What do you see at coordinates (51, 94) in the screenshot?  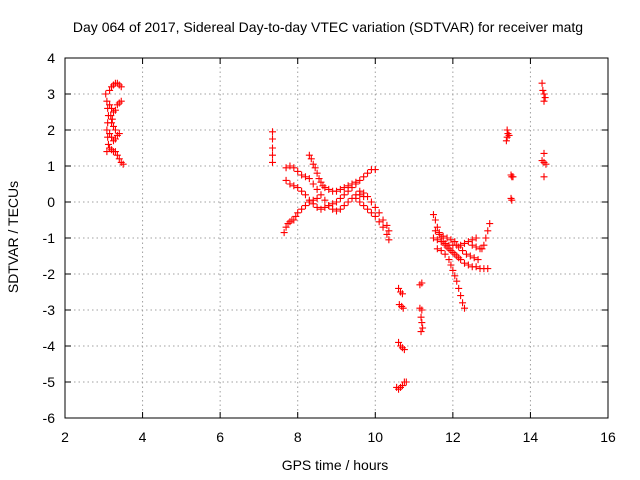 I see `y-tick-label: 3` at bounding box center [51, 94].